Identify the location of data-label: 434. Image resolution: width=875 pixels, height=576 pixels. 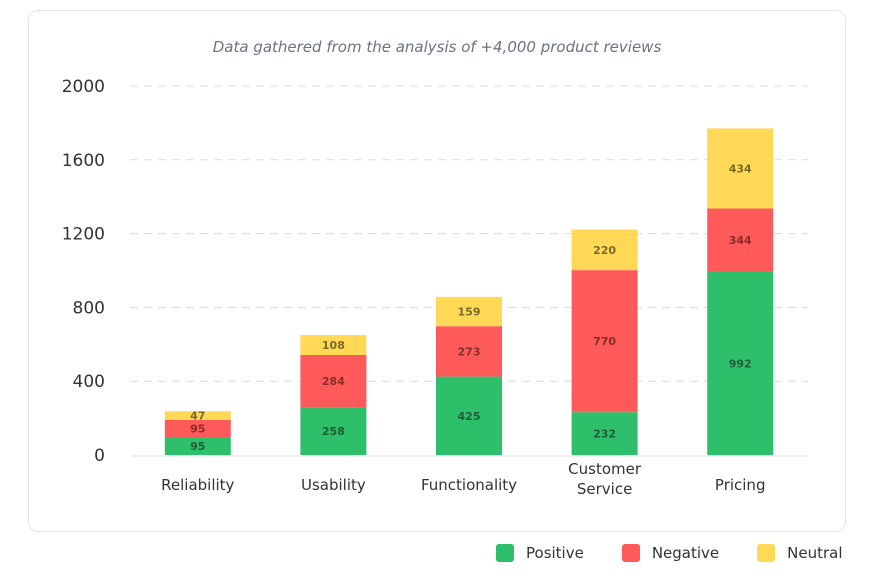
(740, 168).